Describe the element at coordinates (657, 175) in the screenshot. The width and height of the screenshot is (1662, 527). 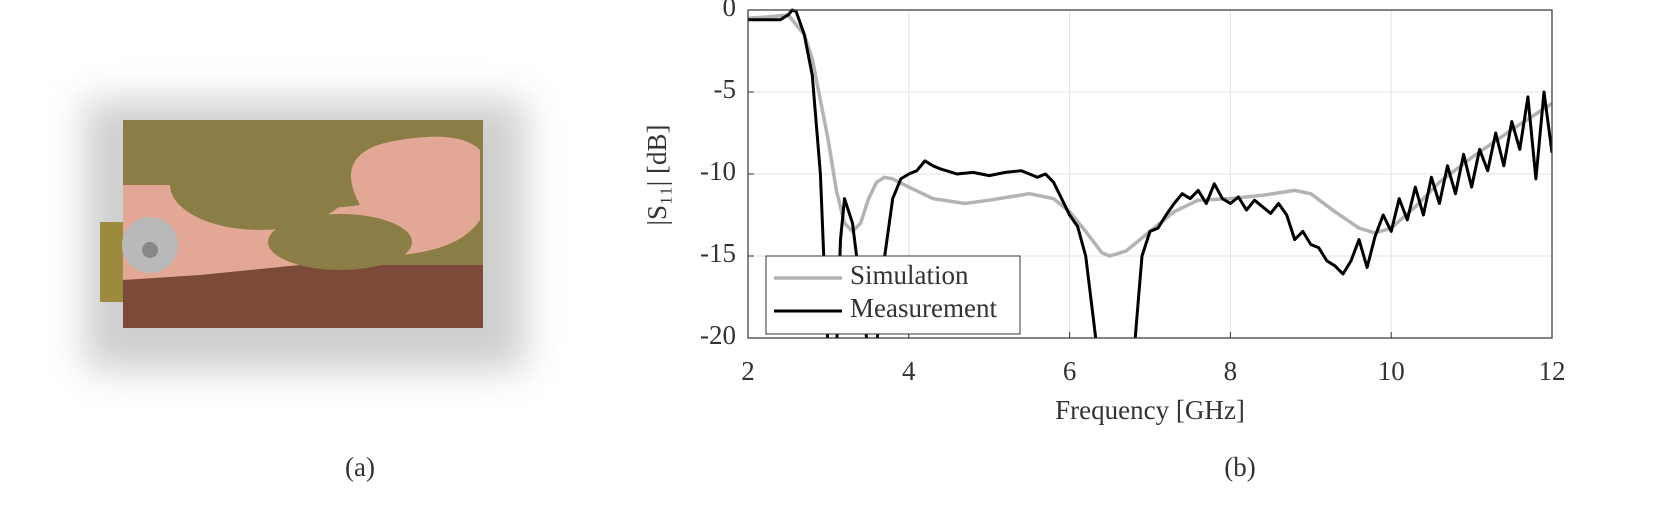
I see `y-axis-label: |S₁₁| [dB]` at that location.